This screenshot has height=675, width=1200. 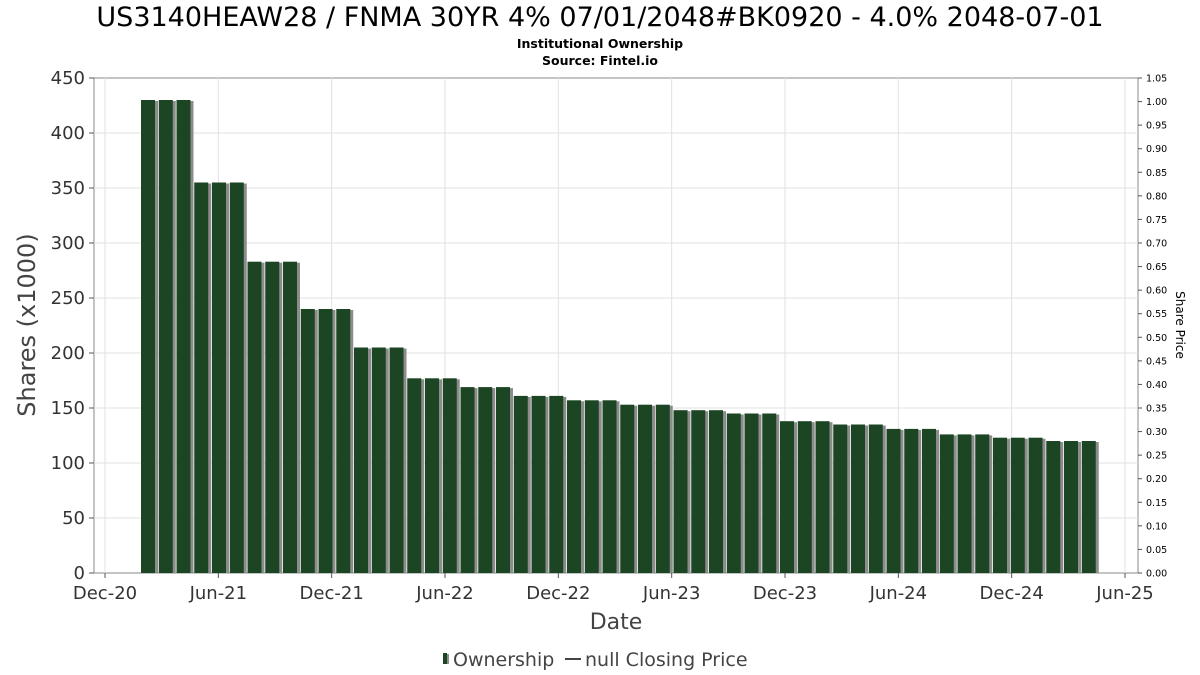 What do you see at coordinates (1156, 338) in the screenshot?
I see `y2-tick-label: 0.50` at bounding box center [1156, 338].